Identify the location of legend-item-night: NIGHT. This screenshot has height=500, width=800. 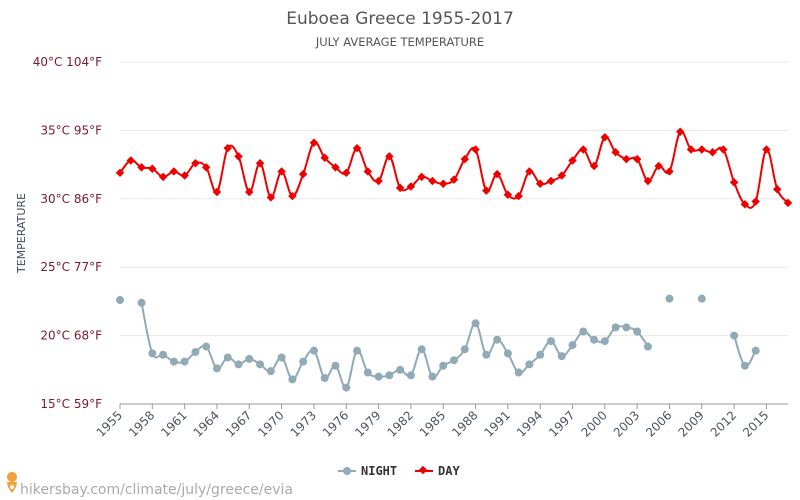
(367, 471).